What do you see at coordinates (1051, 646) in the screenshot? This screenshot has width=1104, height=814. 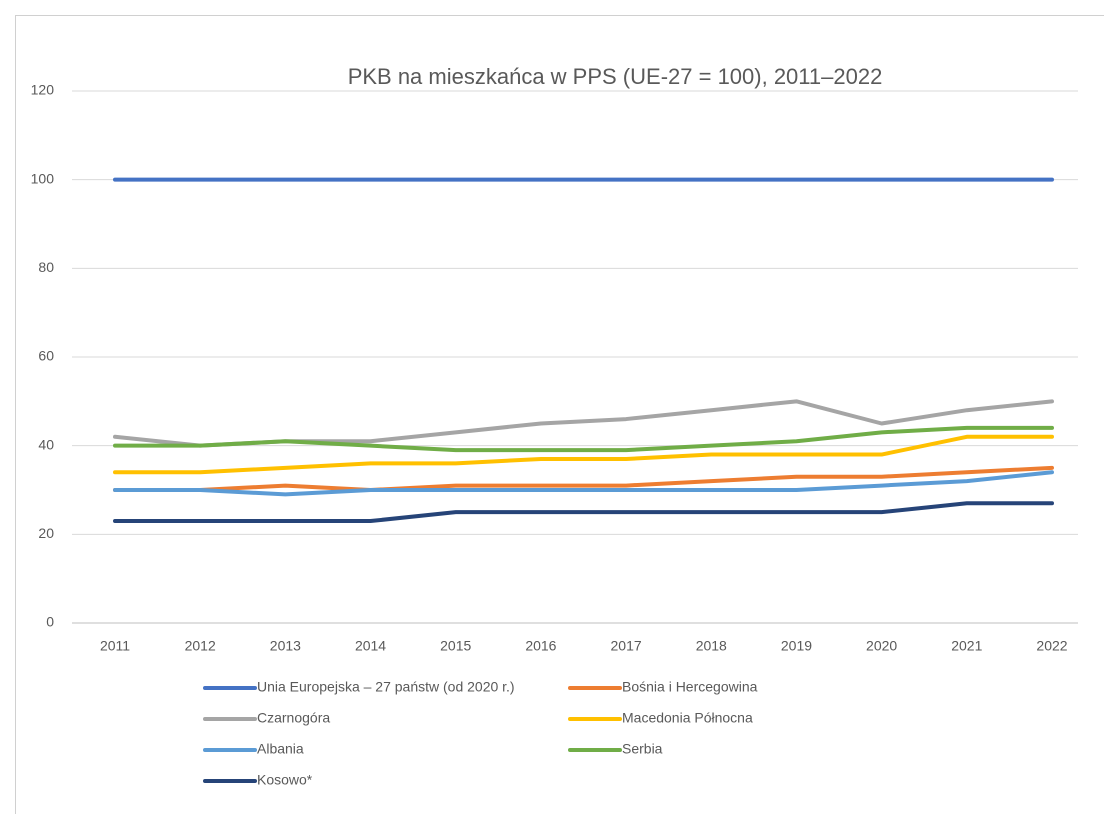 I see `x-tick-label: 2022` at bounding box center [1051, 646].